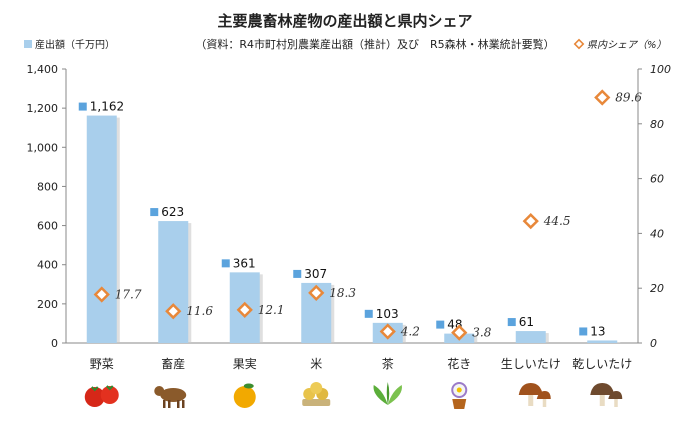 This screenshot has height=432, width=690. Describe the element at coordinates (481, 333) in the screenshot. I see `share-value-label: 3.8` at that location.